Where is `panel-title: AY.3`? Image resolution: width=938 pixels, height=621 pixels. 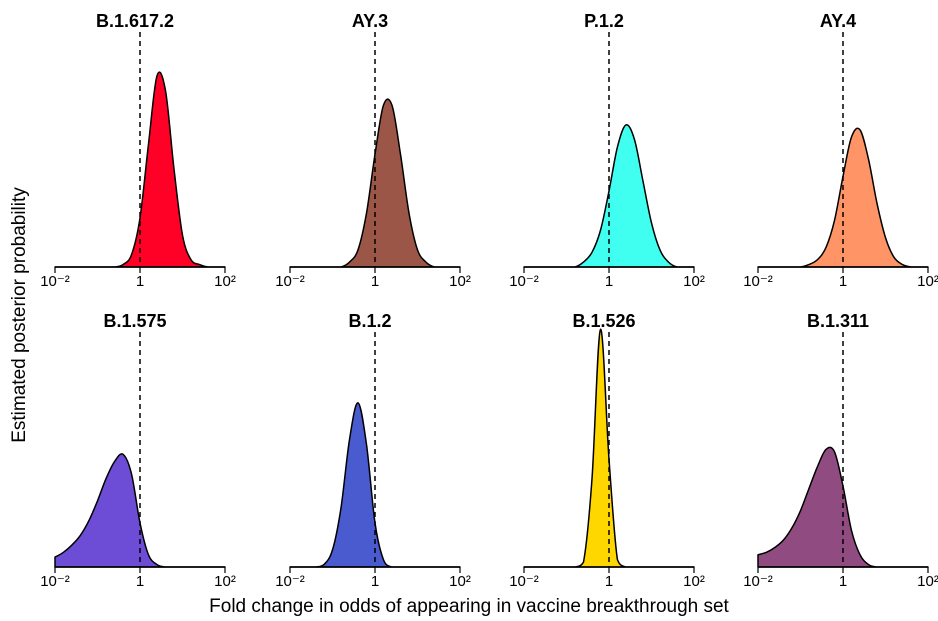
panel-title: AY.3 is located at coordinates (370, 21).